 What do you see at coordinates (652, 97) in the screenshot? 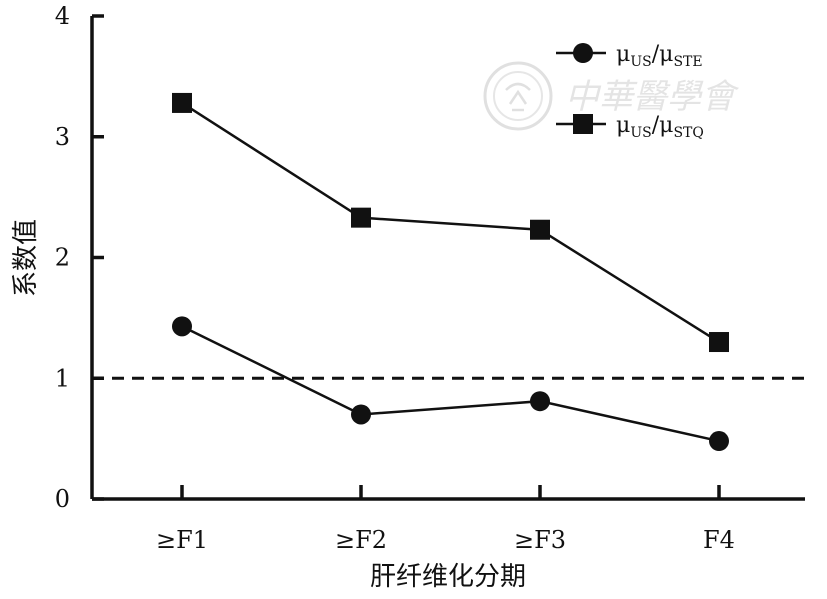
I see `watermark-text: 中華醫學會` at bounding box center [652, 97].